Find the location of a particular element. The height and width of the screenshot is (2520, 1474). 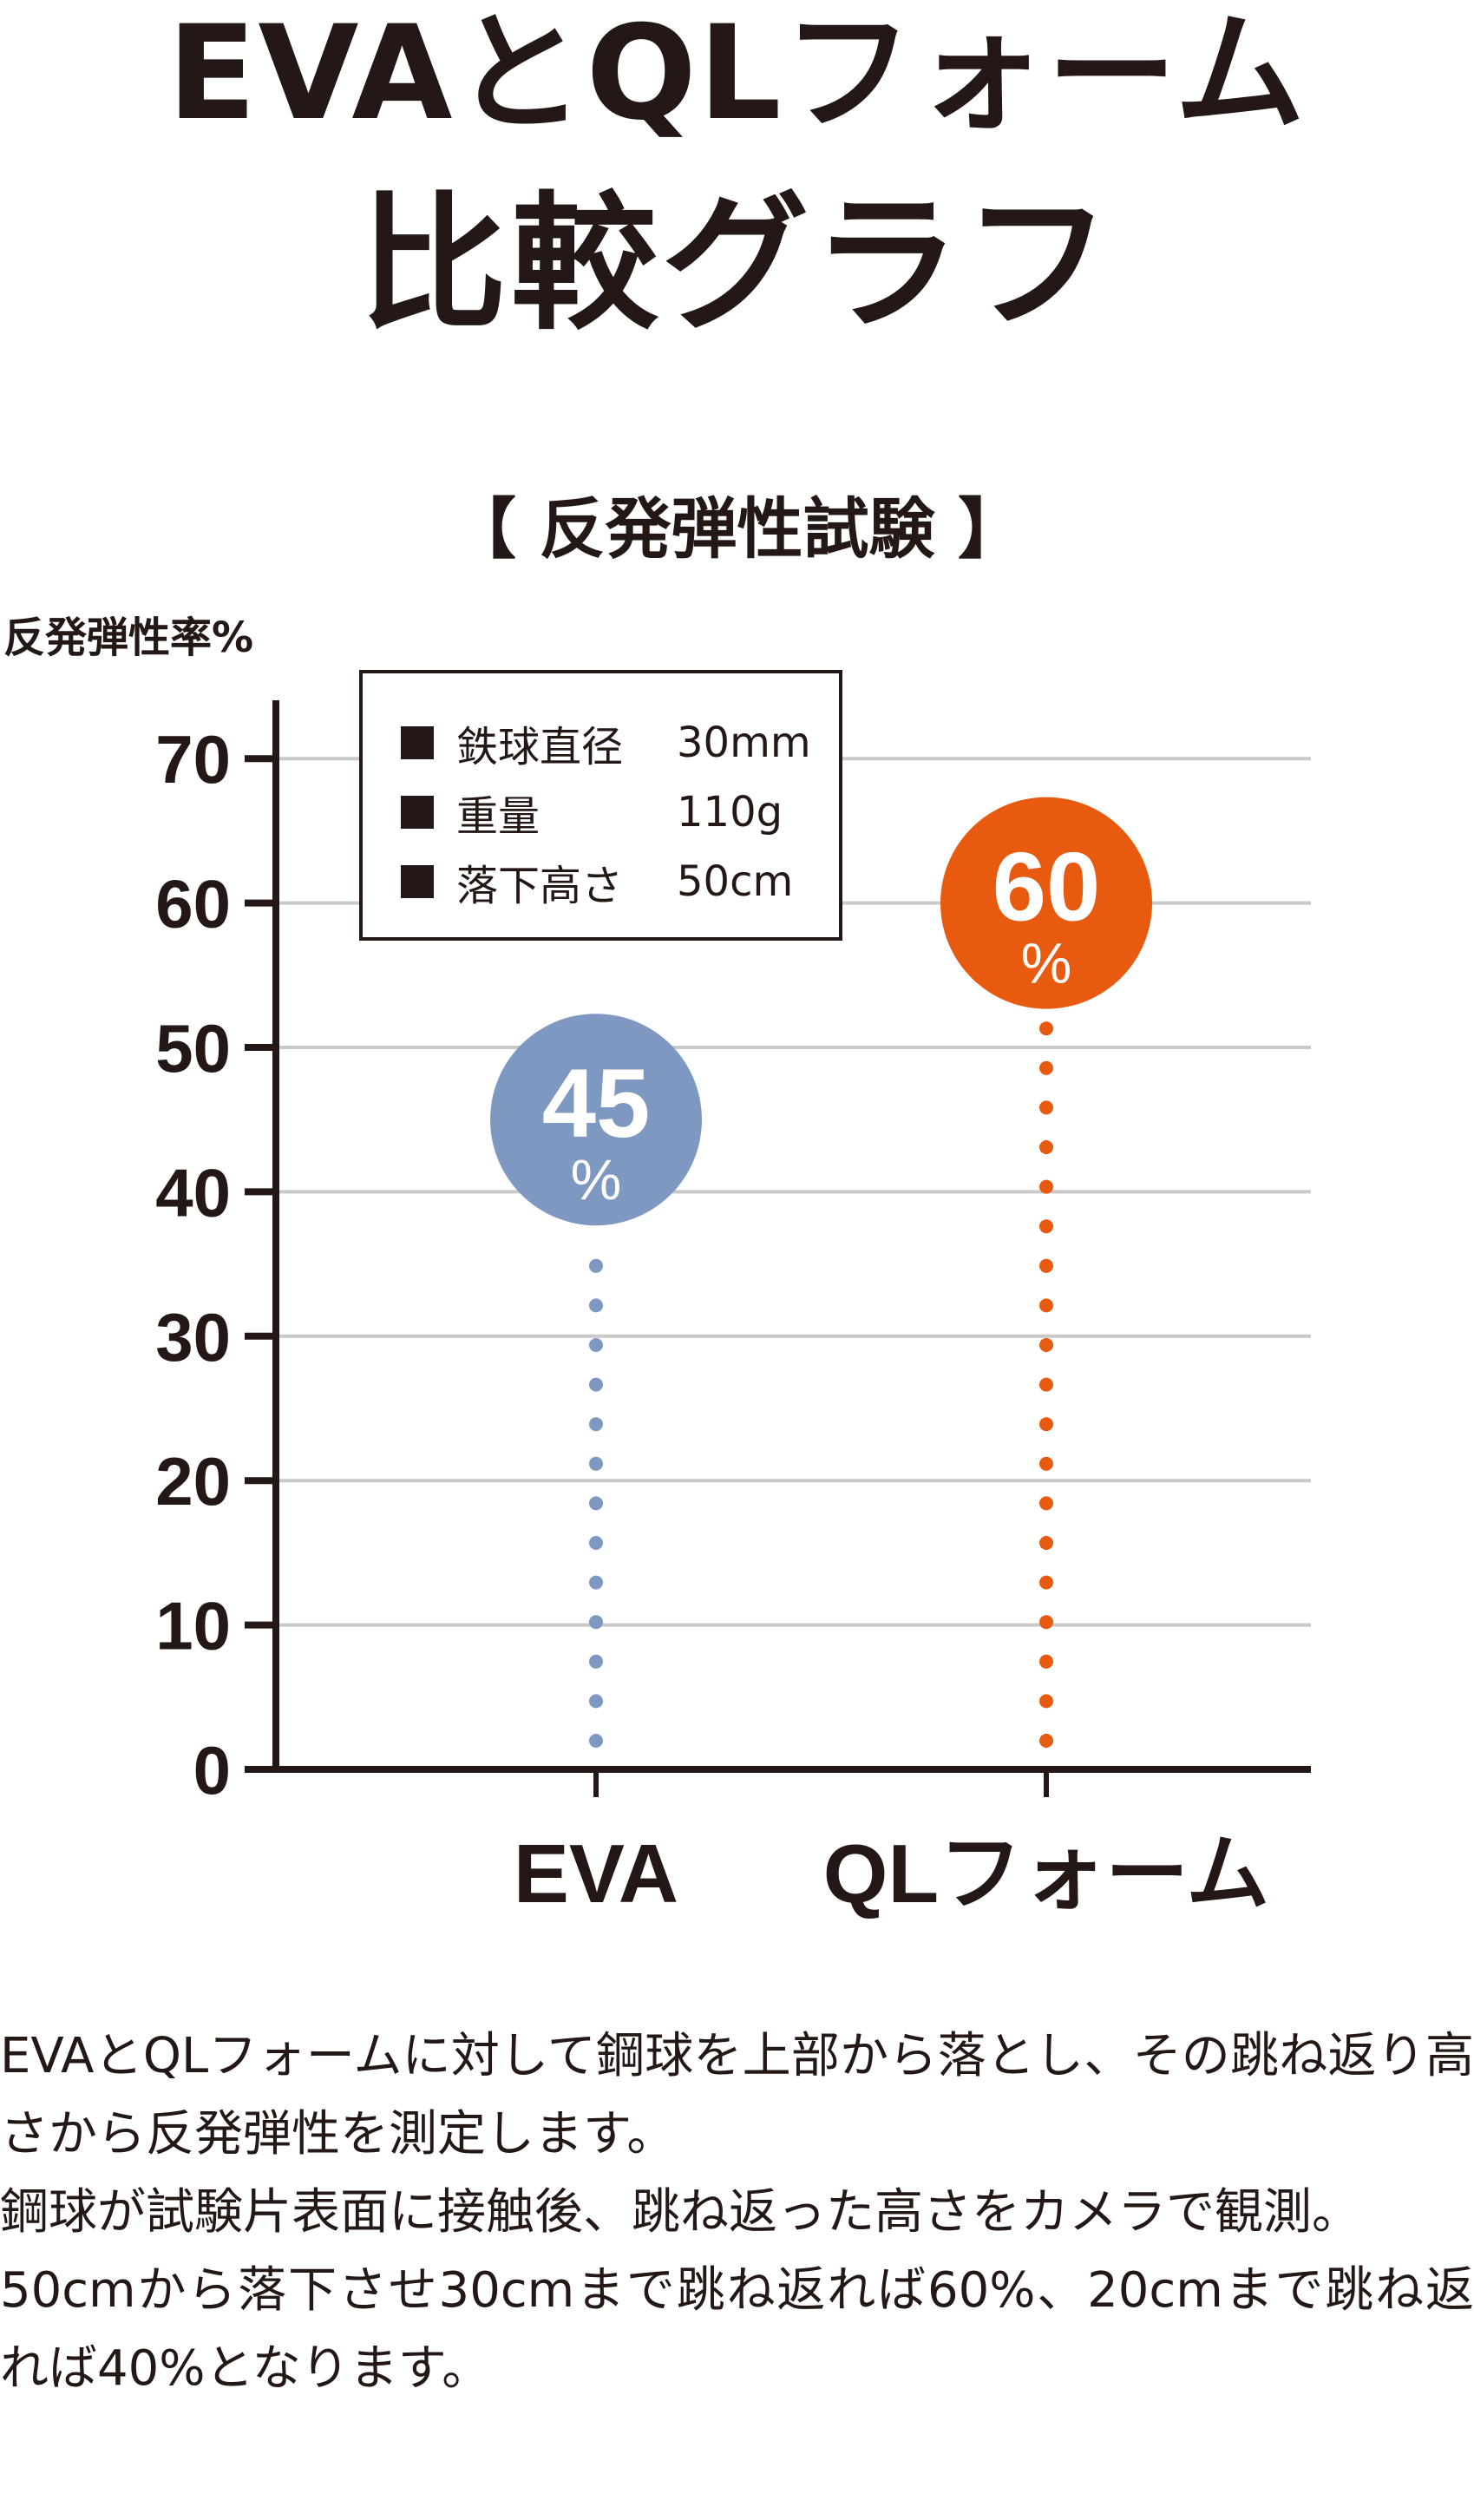

page-title-line1: EVAとQLフォーム is located at coordinates (737, 74).